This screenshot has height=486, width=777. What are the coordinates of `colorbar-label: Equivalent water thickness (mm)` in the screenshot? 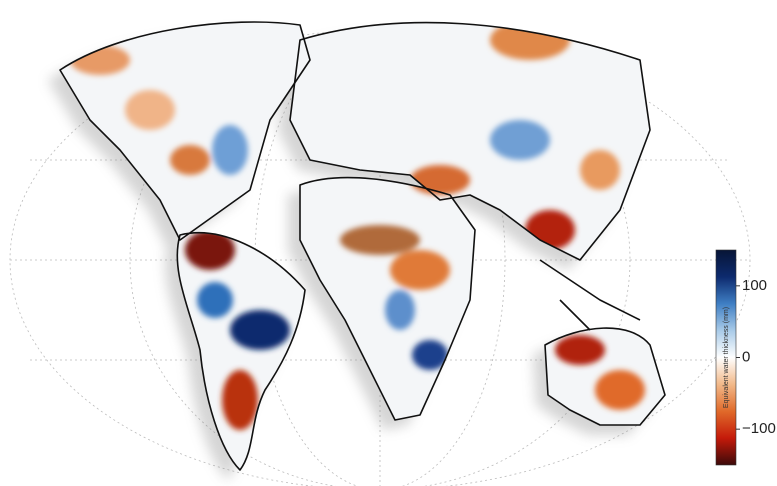 It's located at (726, 357).